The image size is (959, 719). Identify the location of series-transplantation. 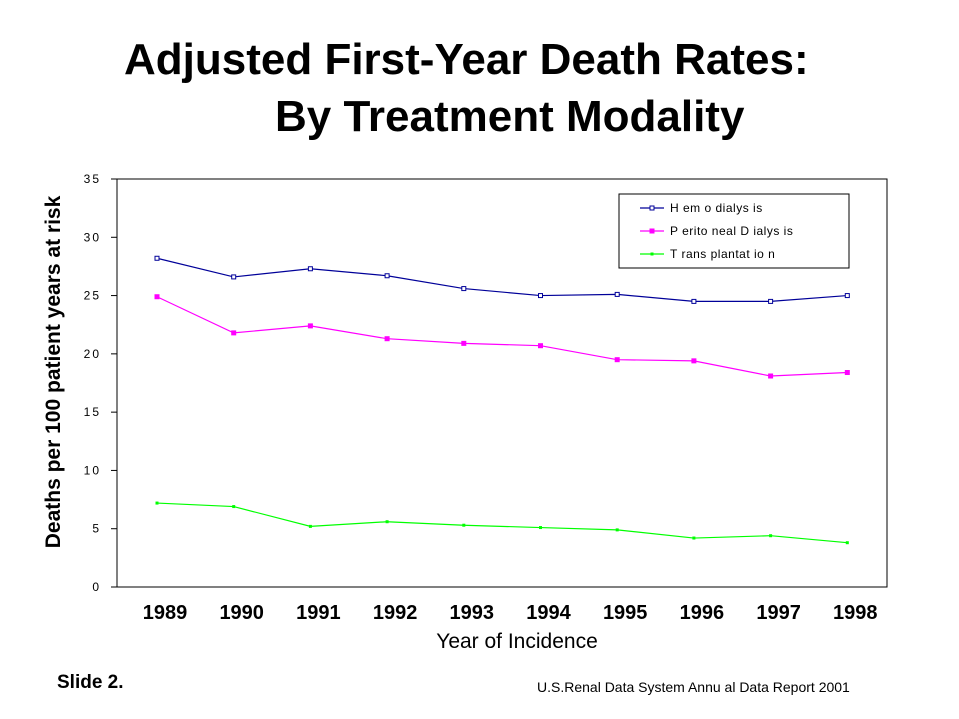
(502, 523).